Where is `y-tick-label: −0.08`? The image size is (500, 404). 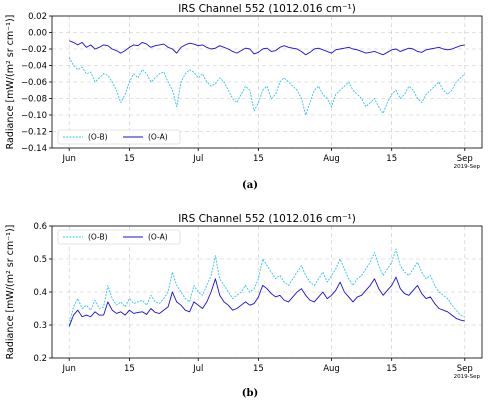
y-tick-label: −0.08 is located at coordinates (34, 100).